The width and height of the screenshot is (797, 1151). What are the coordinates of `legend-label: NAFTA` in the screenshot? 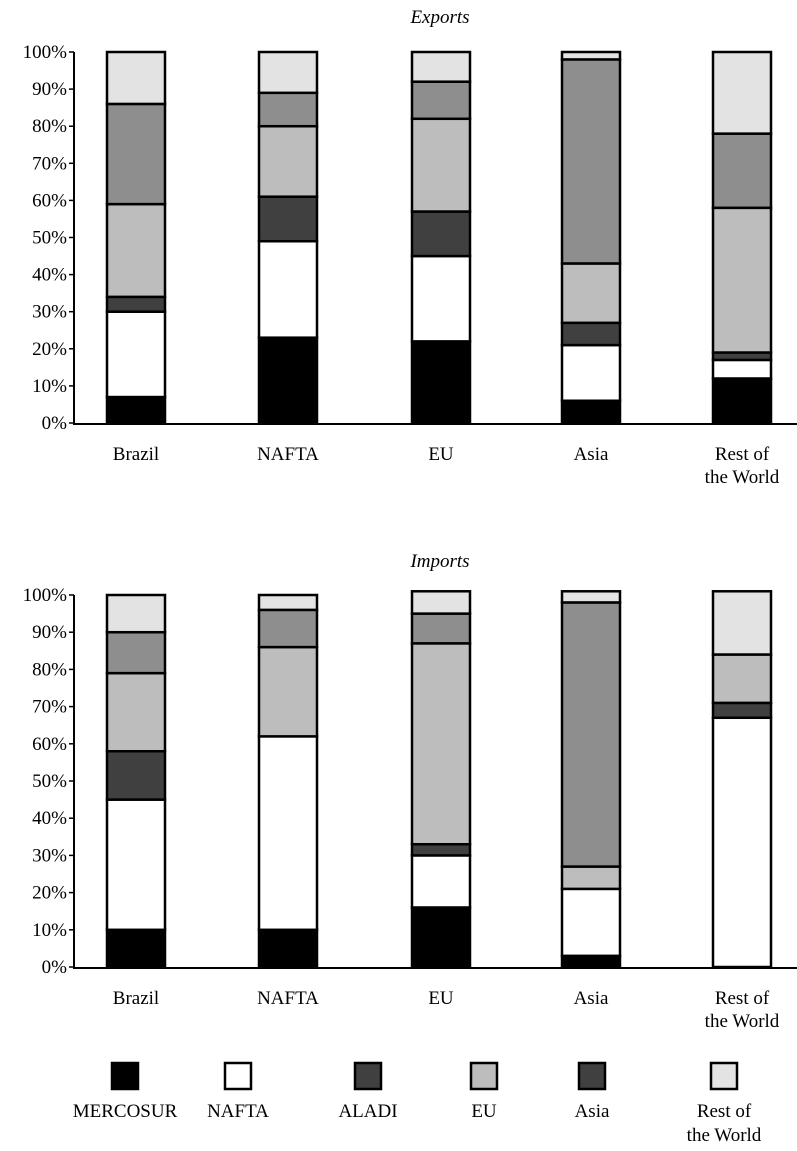 It's located at (238, 1111).